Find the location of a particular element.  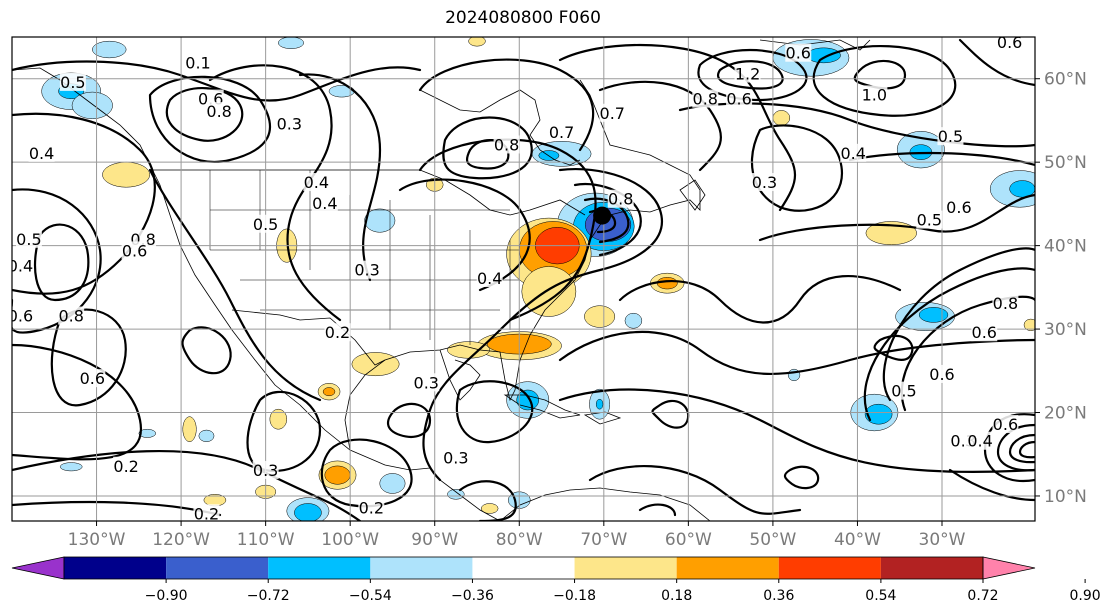

lon-label: 50°W is located at coordinates (772, 540).